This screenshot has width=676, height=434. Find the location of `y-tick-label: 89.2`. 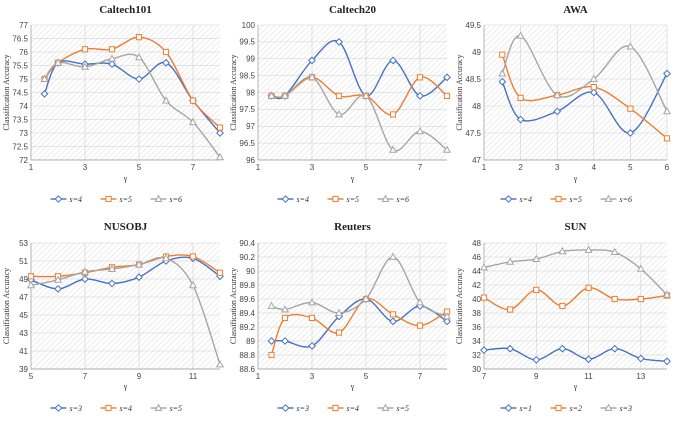

y-tick-label: 89.2 is located at coordinates (247, 327).